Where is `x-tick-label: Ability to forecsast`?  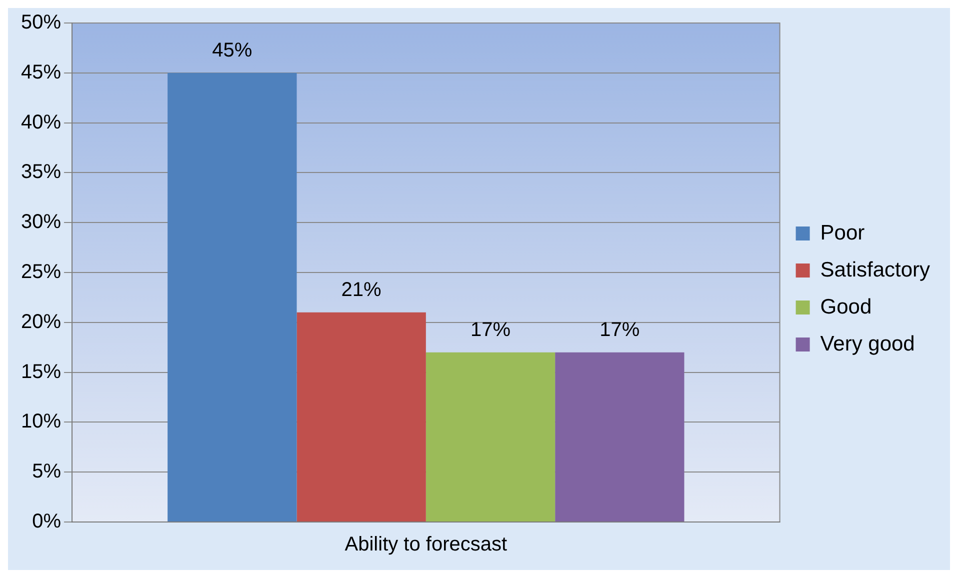
x-tick-label: Ability to forecsast is located at coordinates (426, 545).